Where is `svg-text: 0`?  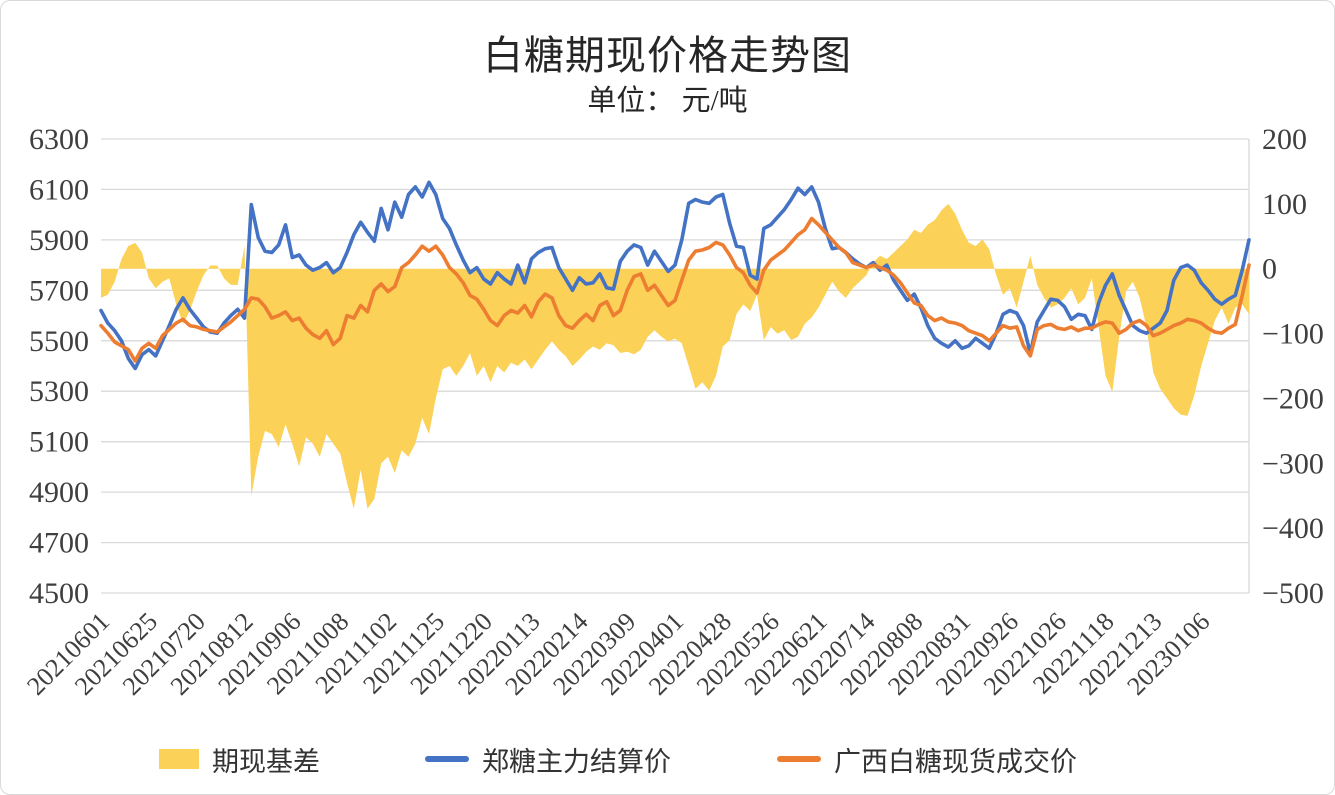
svg-text: 0 is located at coordinates (1269, 269).